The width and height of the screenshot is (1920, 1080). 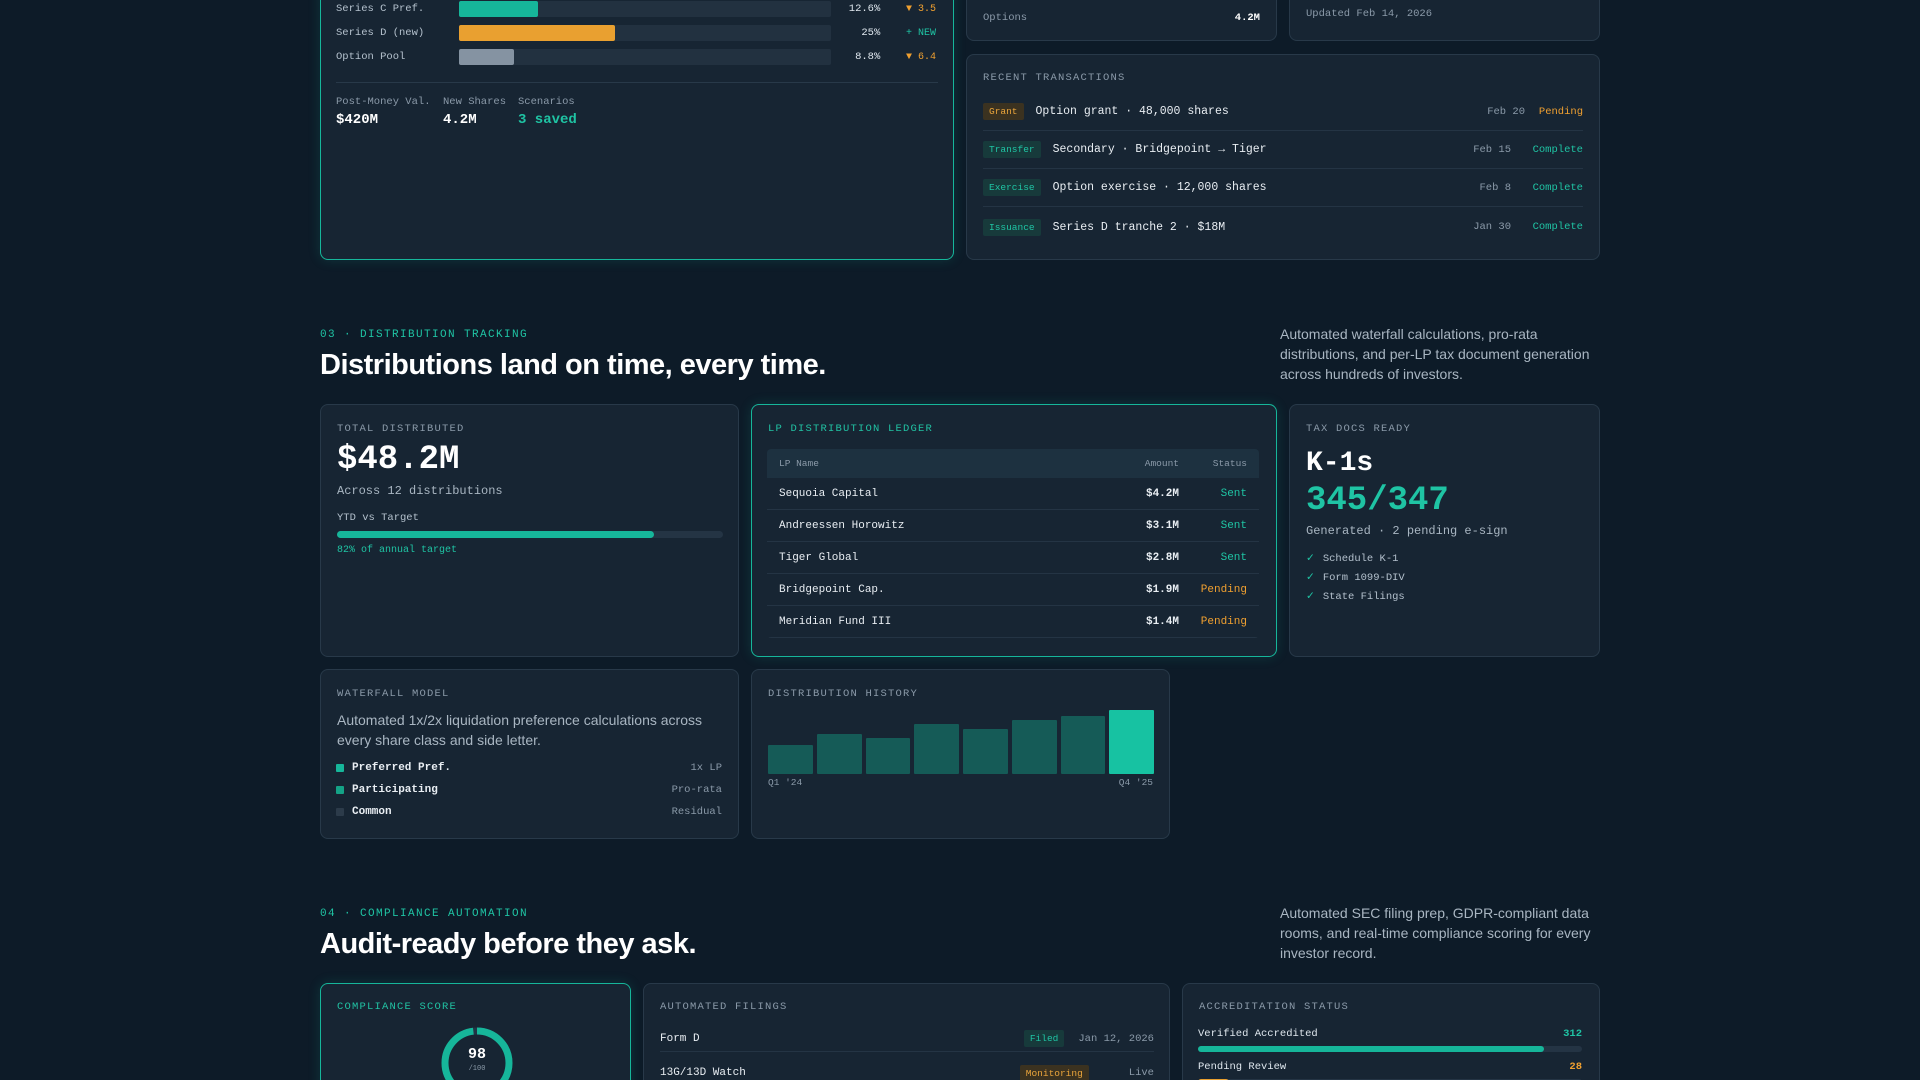 What do you see at coordinates (1161, 463) in the screenshot?
I see `ledger-header-amount: Amount` at bounding box center [1161, 463].